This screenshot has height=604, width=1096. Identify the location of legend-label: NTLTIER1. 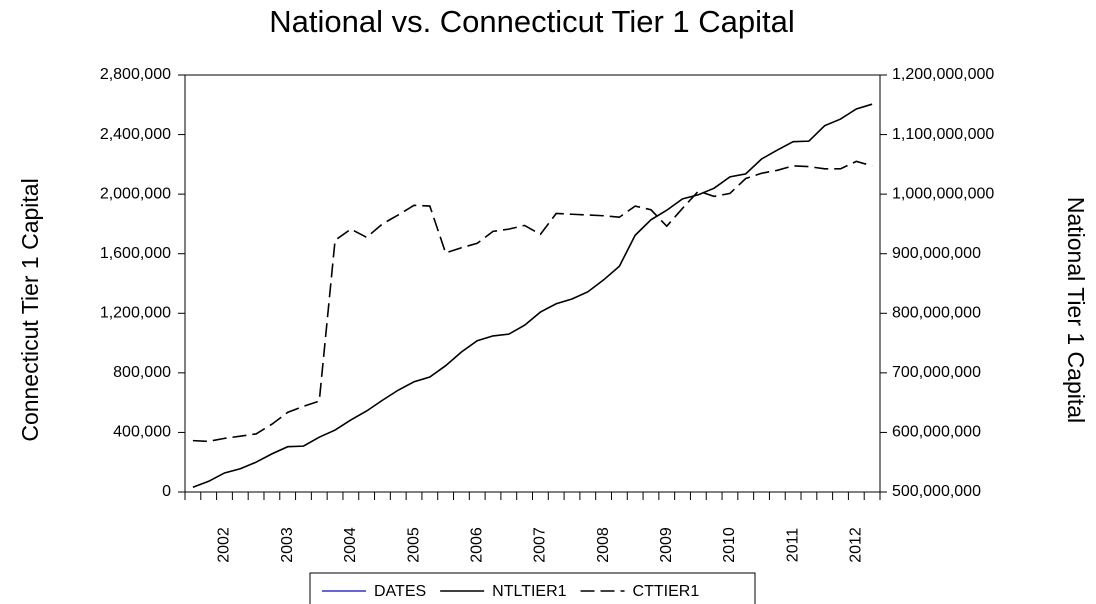
(529, 591).